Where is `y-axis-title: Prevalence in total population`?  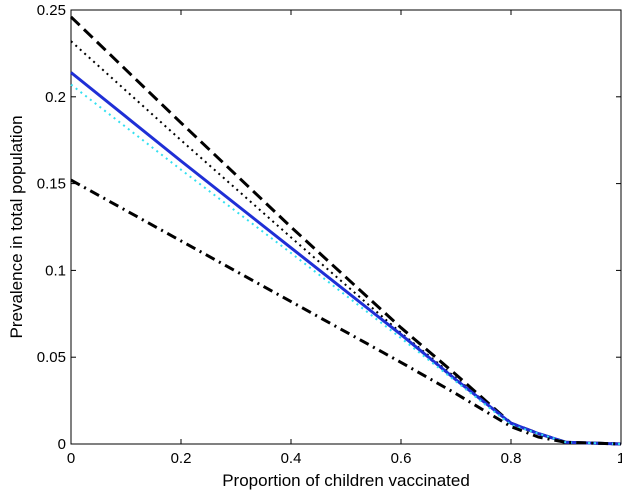 y-axis-title: Prevalence in total population is located at coordinates (16, 226).